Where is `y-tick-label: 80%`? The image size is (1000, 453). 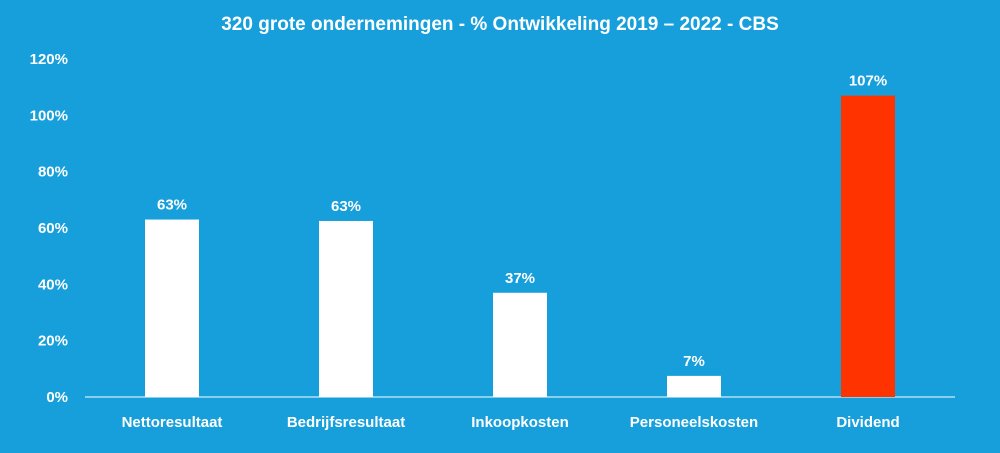 y-tick-label: 80% is located at coordinates (53, 172).